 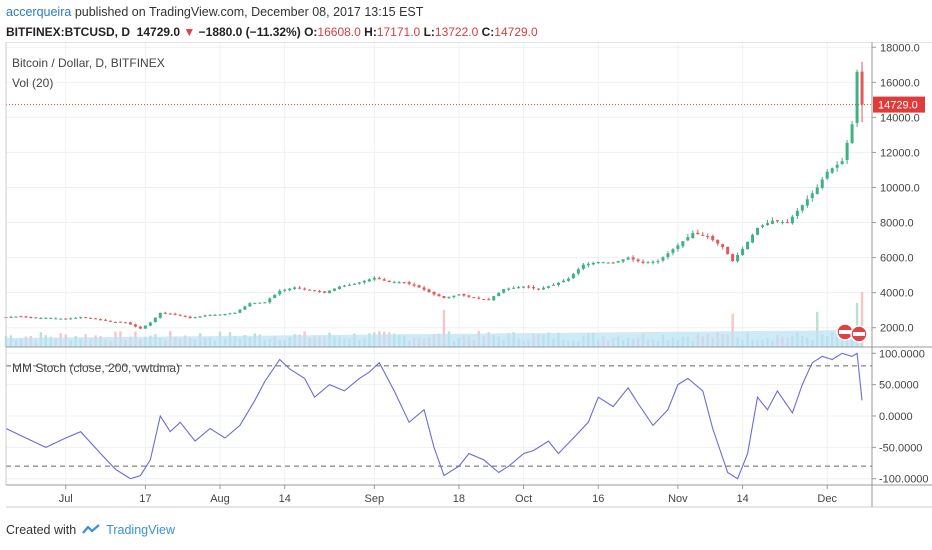 I want to click on chart-title: Bitcoin / Dollar, D, BITFINEX, so click(x=88, y=63).